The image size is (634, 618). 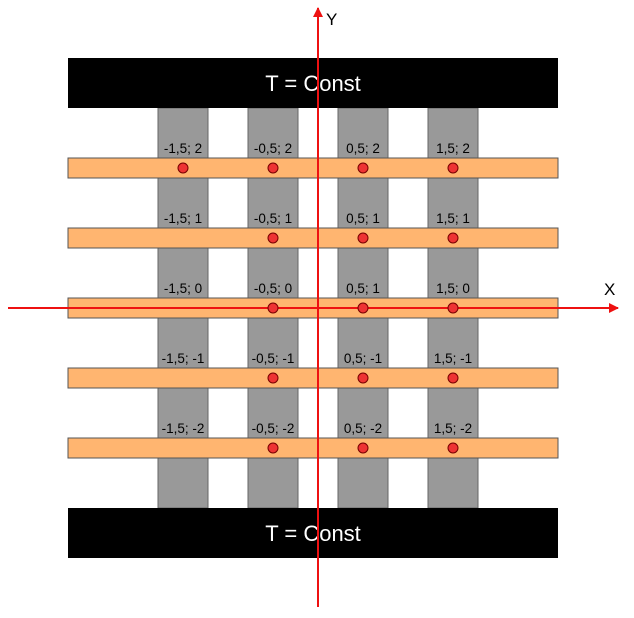 What do you see at coordinates (363, 428) in the screenshot?
I see `cell-coordinate-label: 0,5; -2` at bounding box center [363, 428].